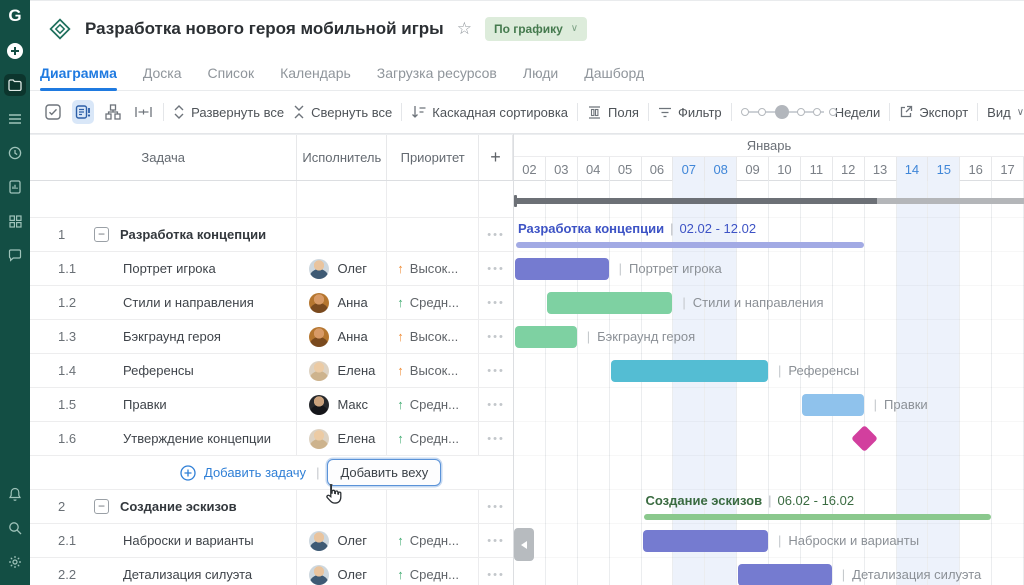  Describe the element at coordinates (271, 405) in the screenshot. I see `task-row-1.5: 1.5 Правки Макс ↑ Средн... •••` at that location.